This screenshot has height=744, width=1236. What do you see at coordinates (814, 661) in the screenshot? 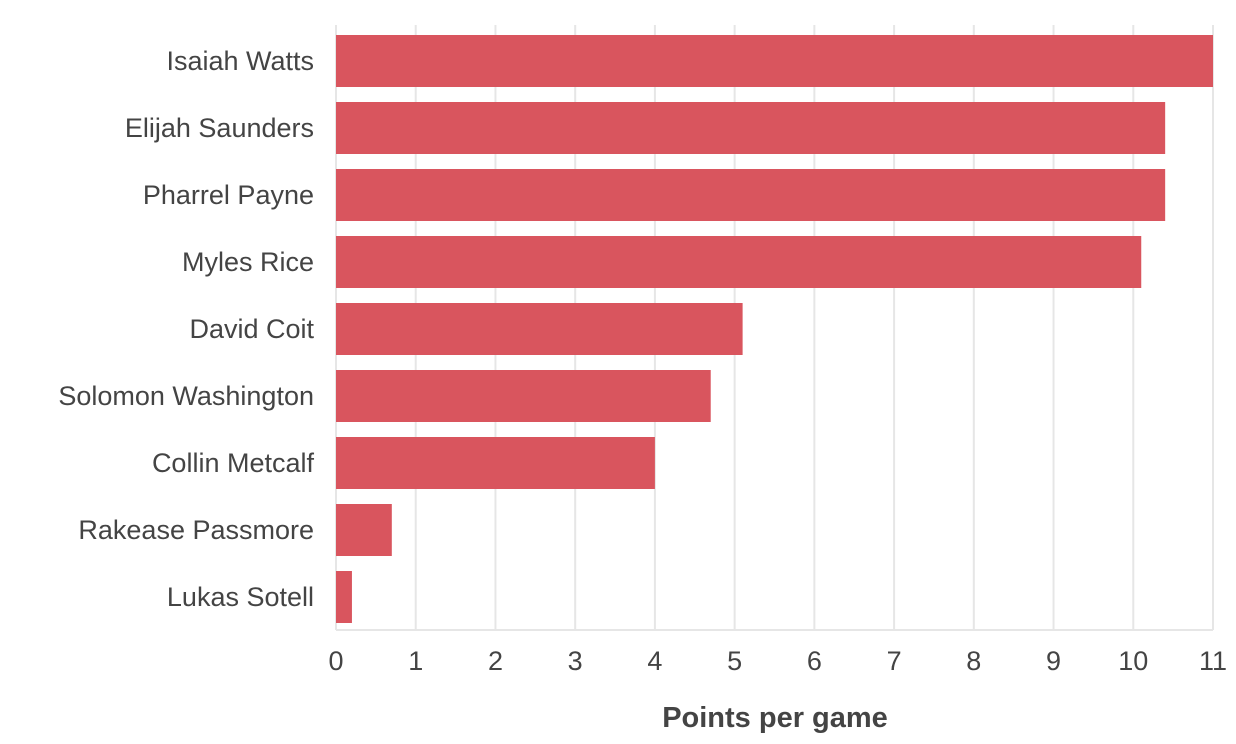
I see `x-tick-label: 6` at bounding box center [814, 661].